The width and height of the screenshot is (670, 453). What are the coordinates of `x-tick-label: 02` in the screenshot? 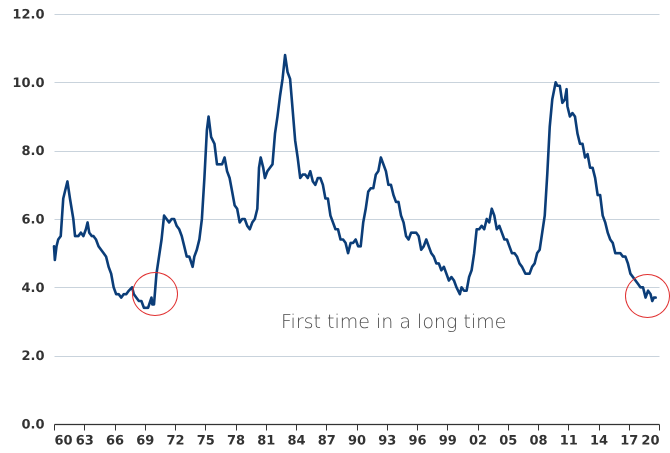 It's located at (478, 441).